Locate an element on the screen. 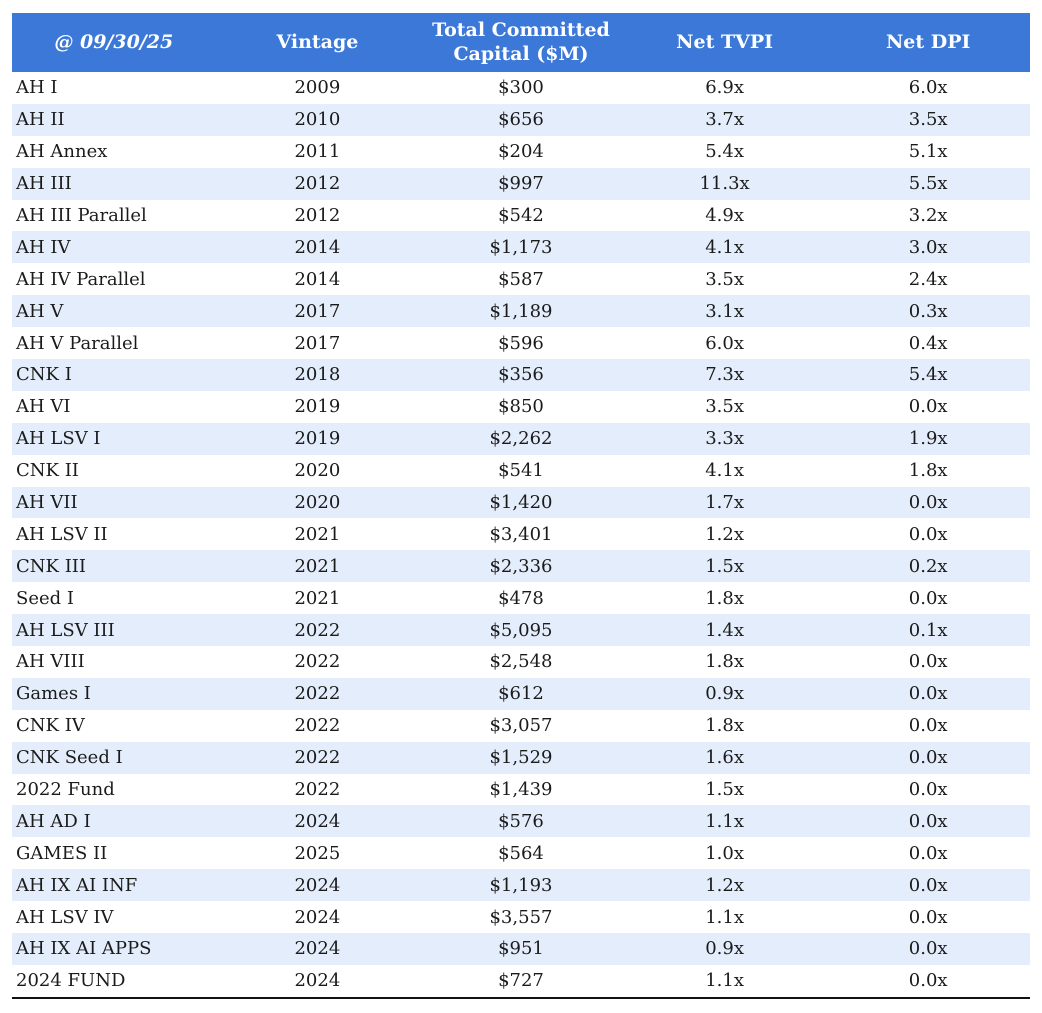  net-dpi-cell: 0.2x is located at coordinates (928, 566).